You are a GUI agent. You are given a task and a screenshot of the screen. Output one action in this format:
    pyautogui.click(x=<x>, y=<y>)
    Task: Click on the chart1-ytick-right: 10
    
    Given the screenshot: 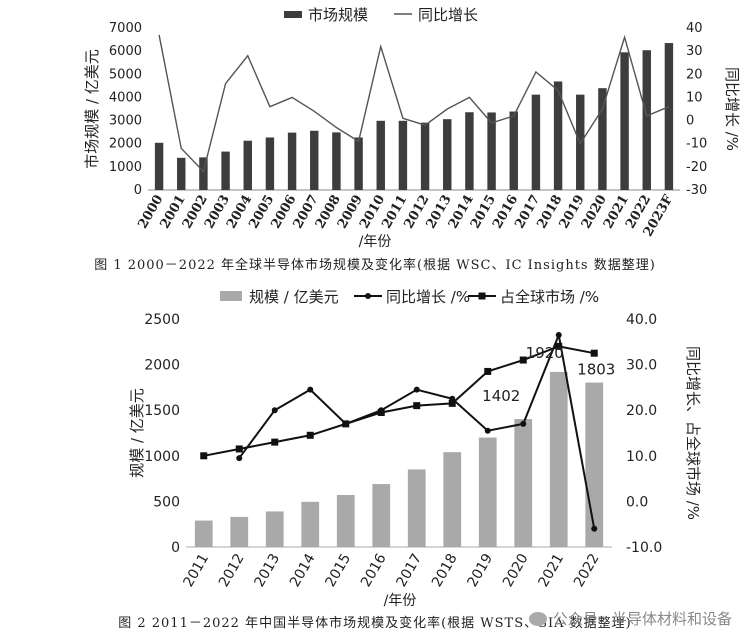 What is the action you would take?
    pyautogui.click(x=694, y=97)
    